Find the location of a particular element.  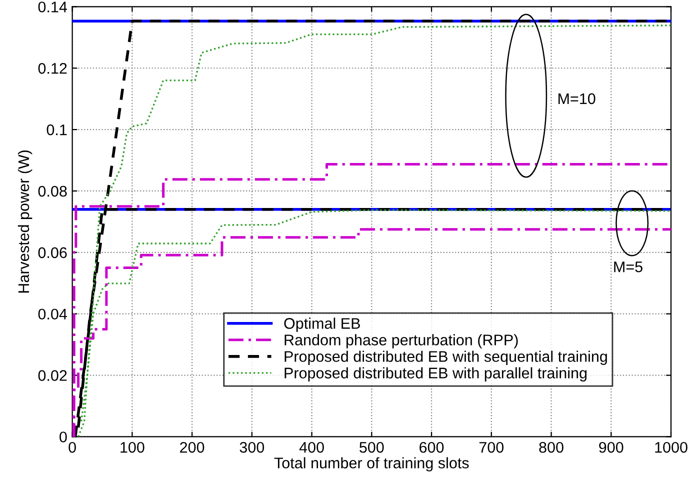

legend-label: Proposed distributed EB with sequential training is located at coordinates (445, 357).